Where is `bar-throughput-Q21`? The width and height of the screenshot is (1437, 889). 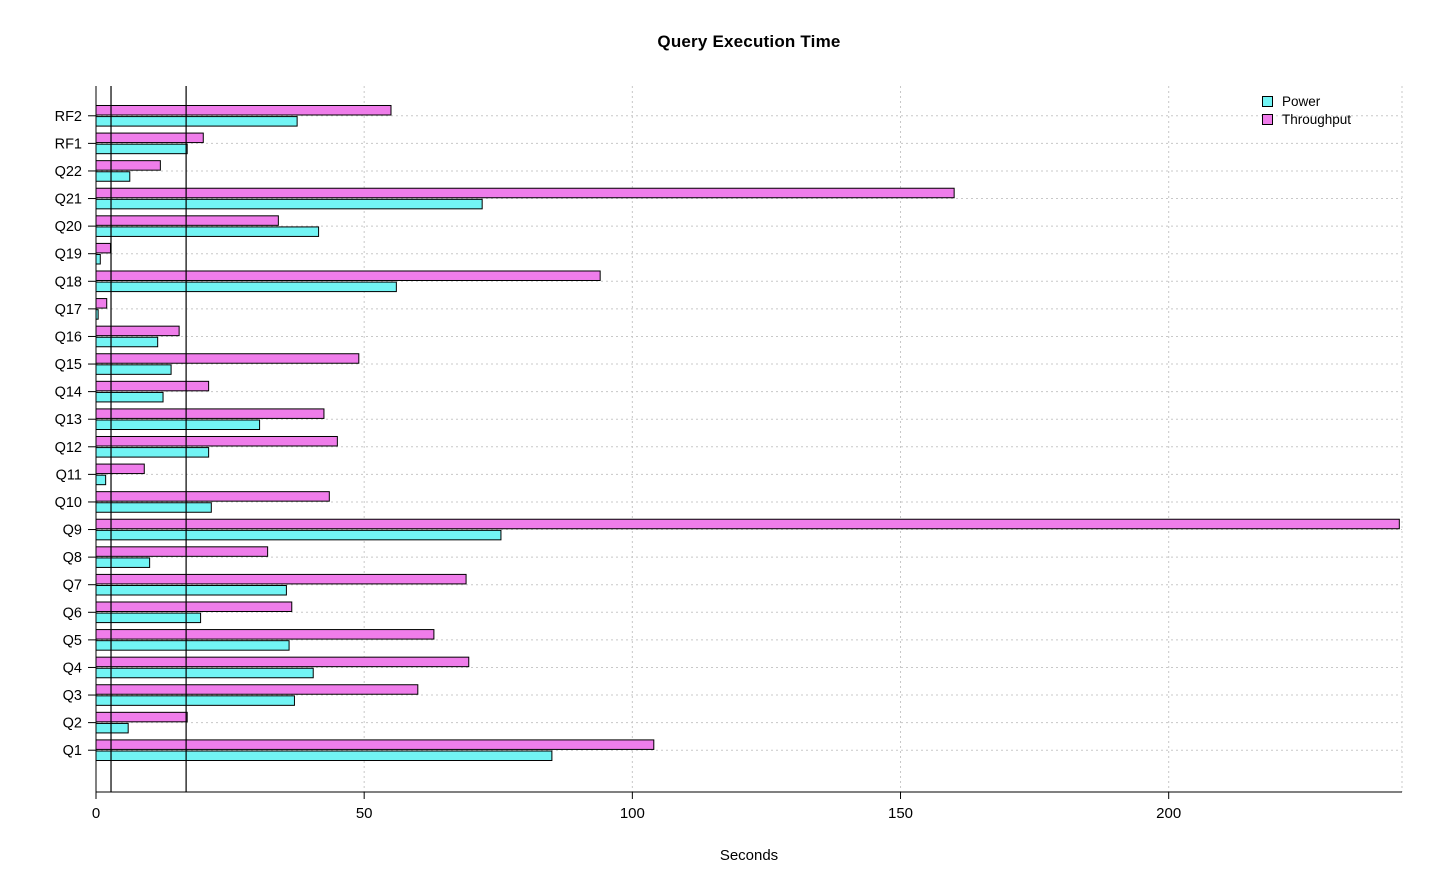 bar-throughput-Q21 is located at coordinates (525, 193).